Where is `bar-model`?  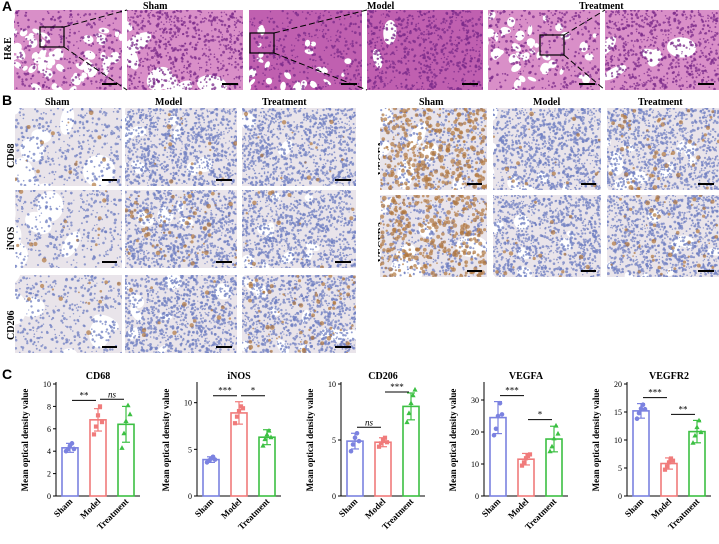
bar-model is located at coordinates (239, 454).